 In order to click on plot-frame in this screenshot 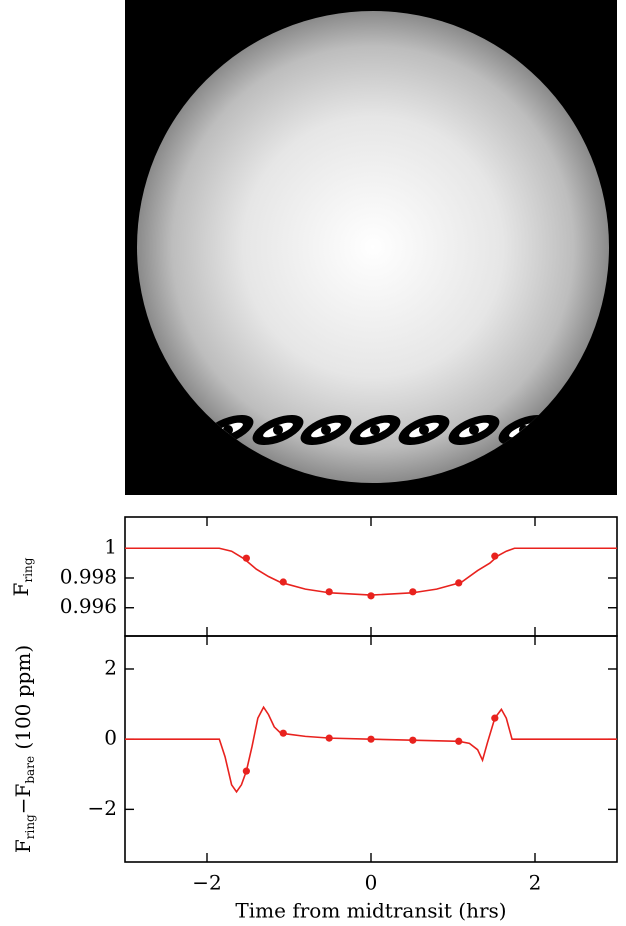, I will do `click(371, 576)`.